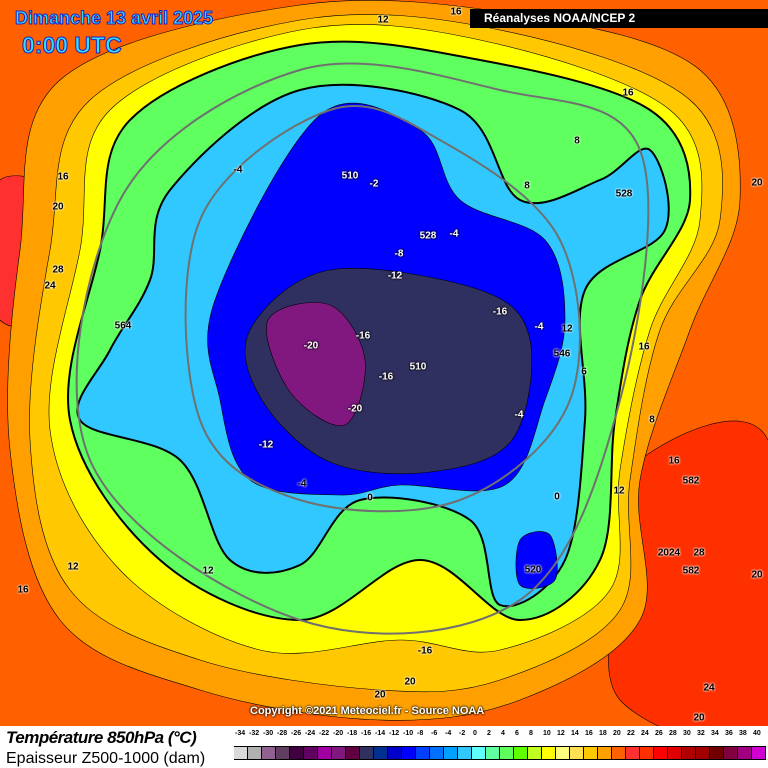  I want to click on scale-cell: 8, so click(535, 748).